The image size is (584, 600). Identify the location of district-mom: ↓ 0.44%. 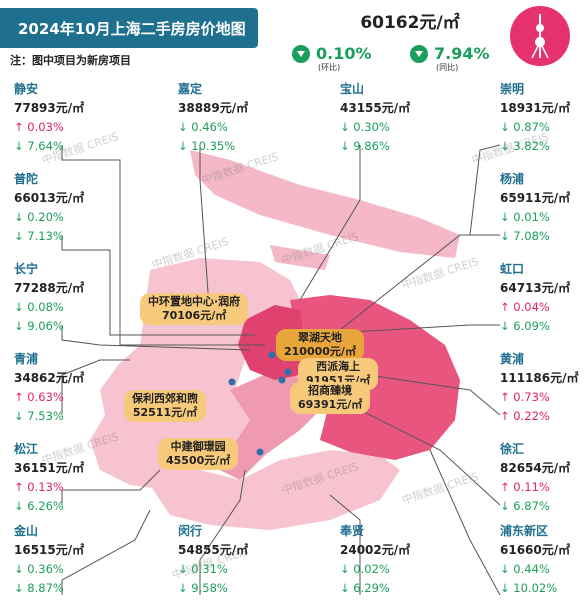
(525, 569).